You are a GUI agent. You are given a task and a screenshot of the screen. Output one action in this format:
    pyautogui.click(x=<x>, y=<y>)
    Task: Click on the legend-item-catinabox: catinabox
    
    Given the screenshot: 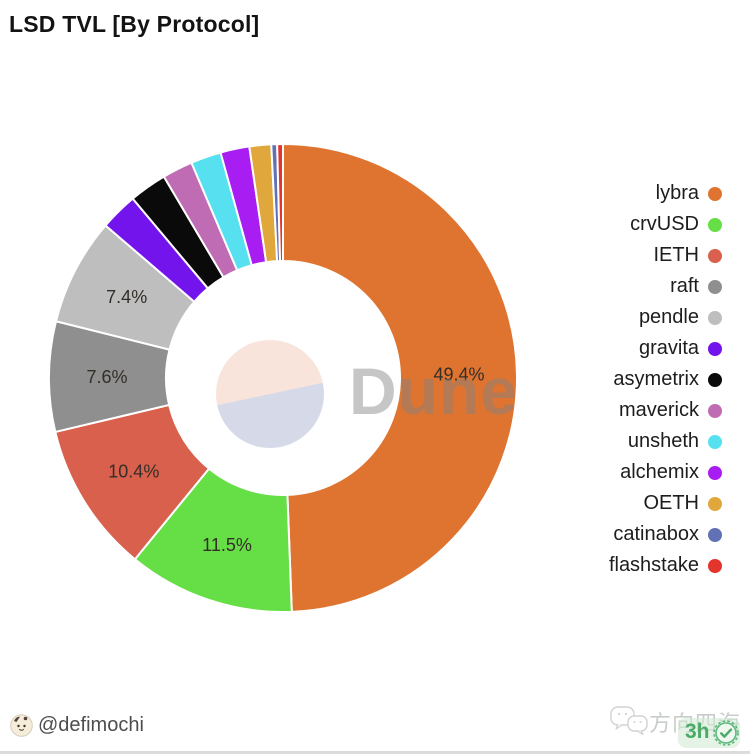 What is the action you would take?
    pyautogui.click(x=665, y=534)
    